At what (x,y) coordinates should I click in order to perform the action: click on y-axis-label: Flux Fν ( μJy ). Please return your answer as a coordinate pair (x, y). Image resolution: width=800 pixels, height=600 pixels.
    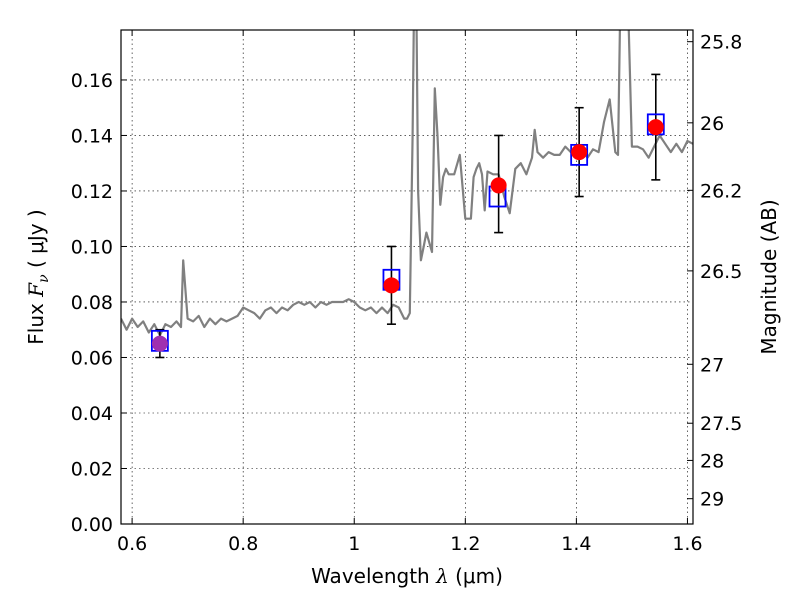
    Looking at the image, I should click on (38, 276).